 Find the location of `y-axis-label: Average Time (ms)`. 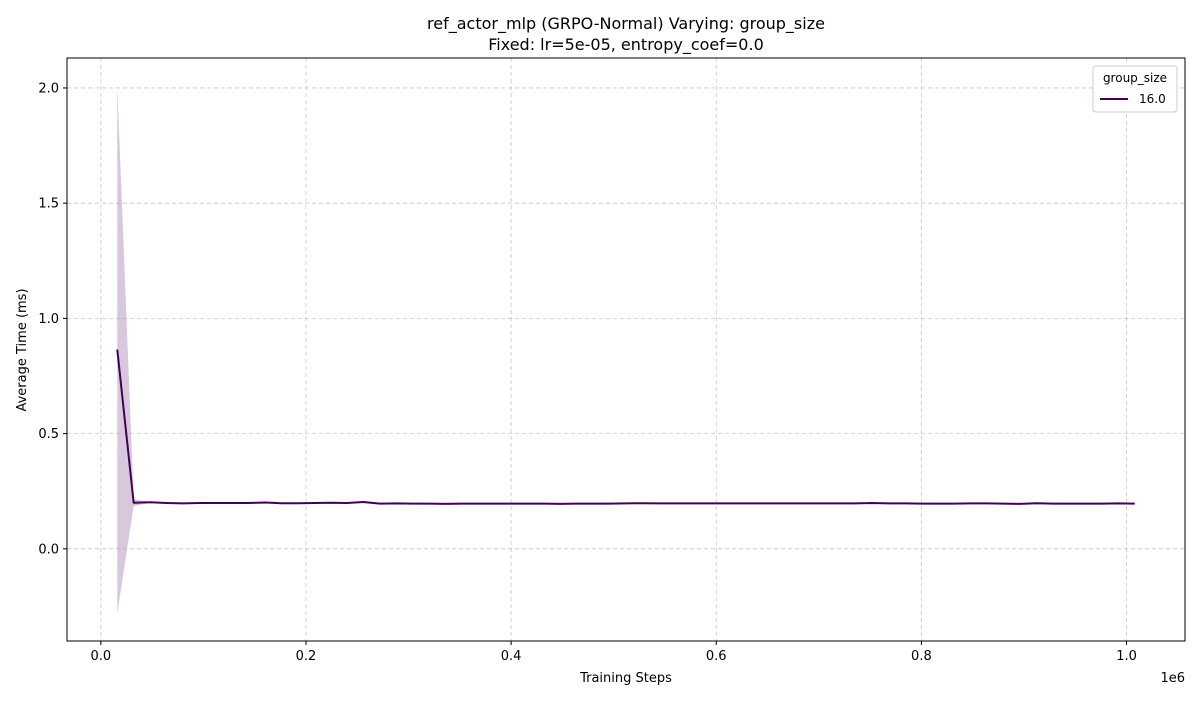

y-axis-label: Average Time (ms) is located at coordinates (22, 349).